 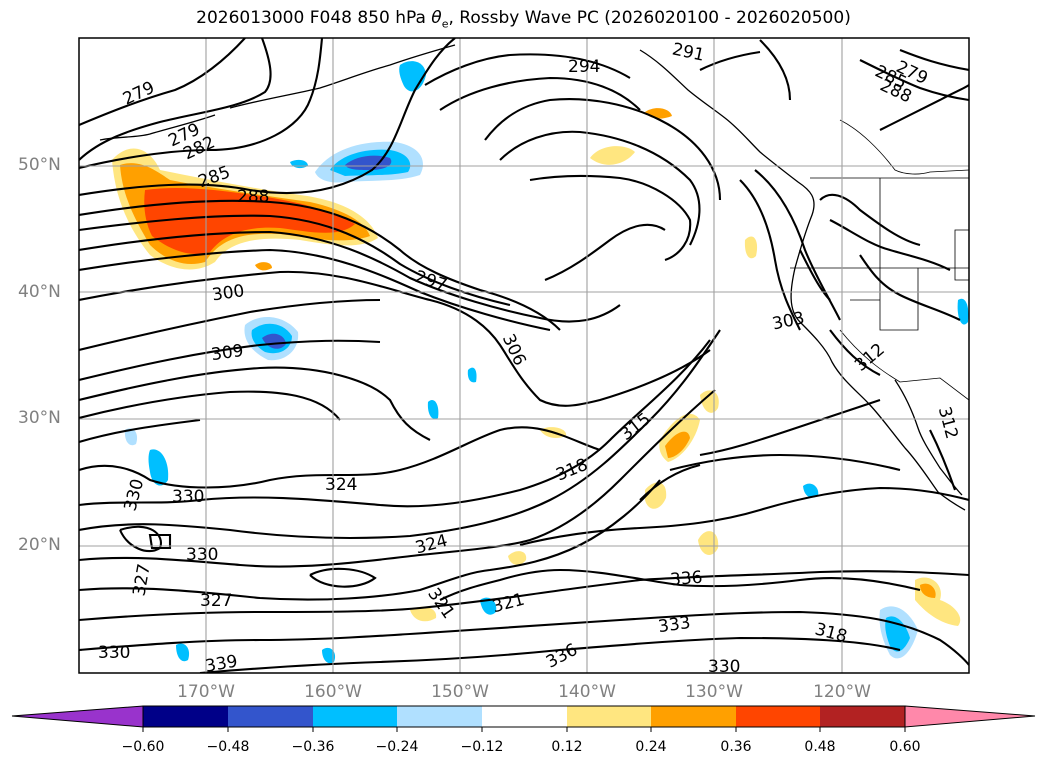 I want to click on colorbar-tick-label: 0.36, so click(x=736, y=747).